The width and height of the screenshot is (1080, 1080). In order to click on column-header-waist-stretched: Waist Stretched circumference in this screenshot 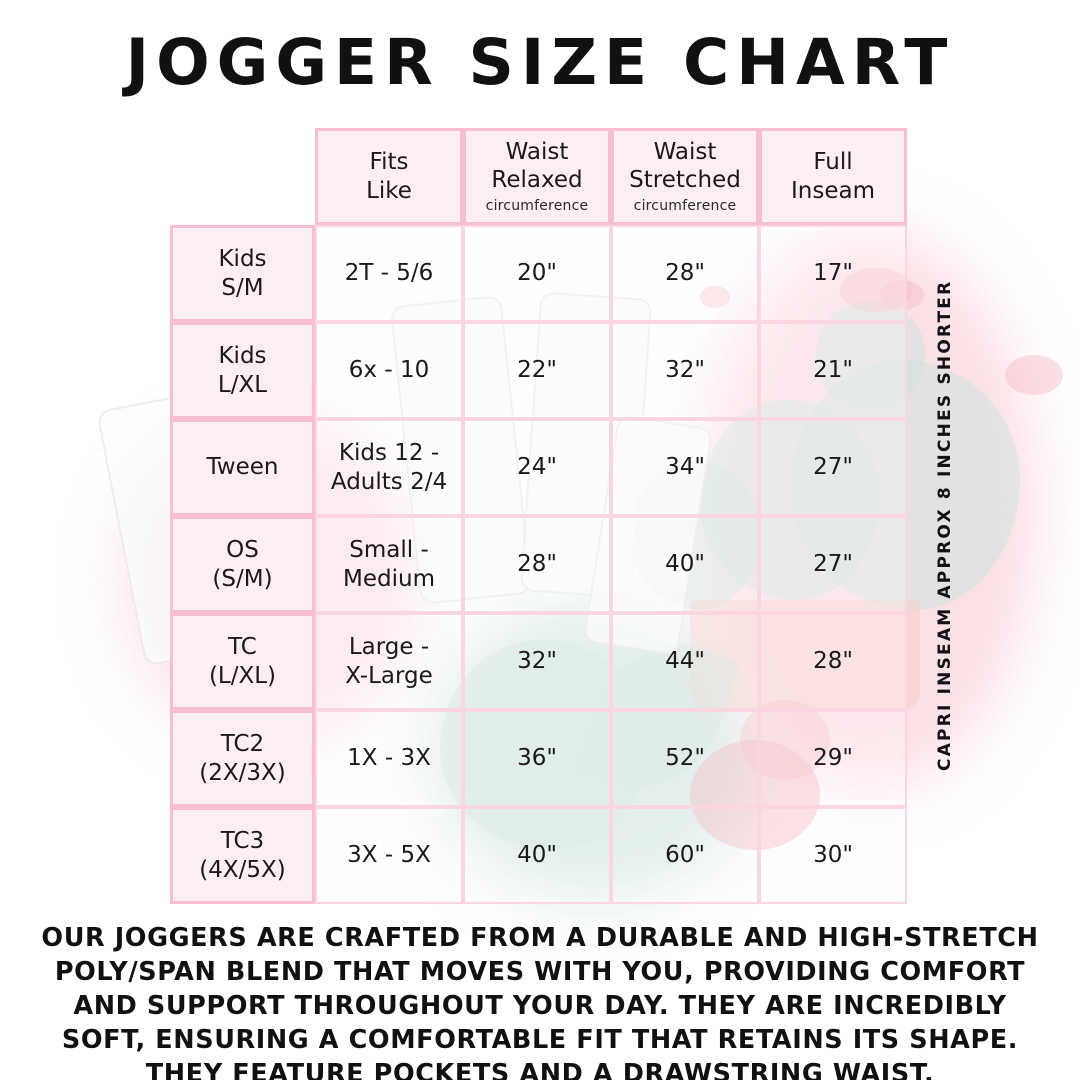, I will do `click(685, 176)`.